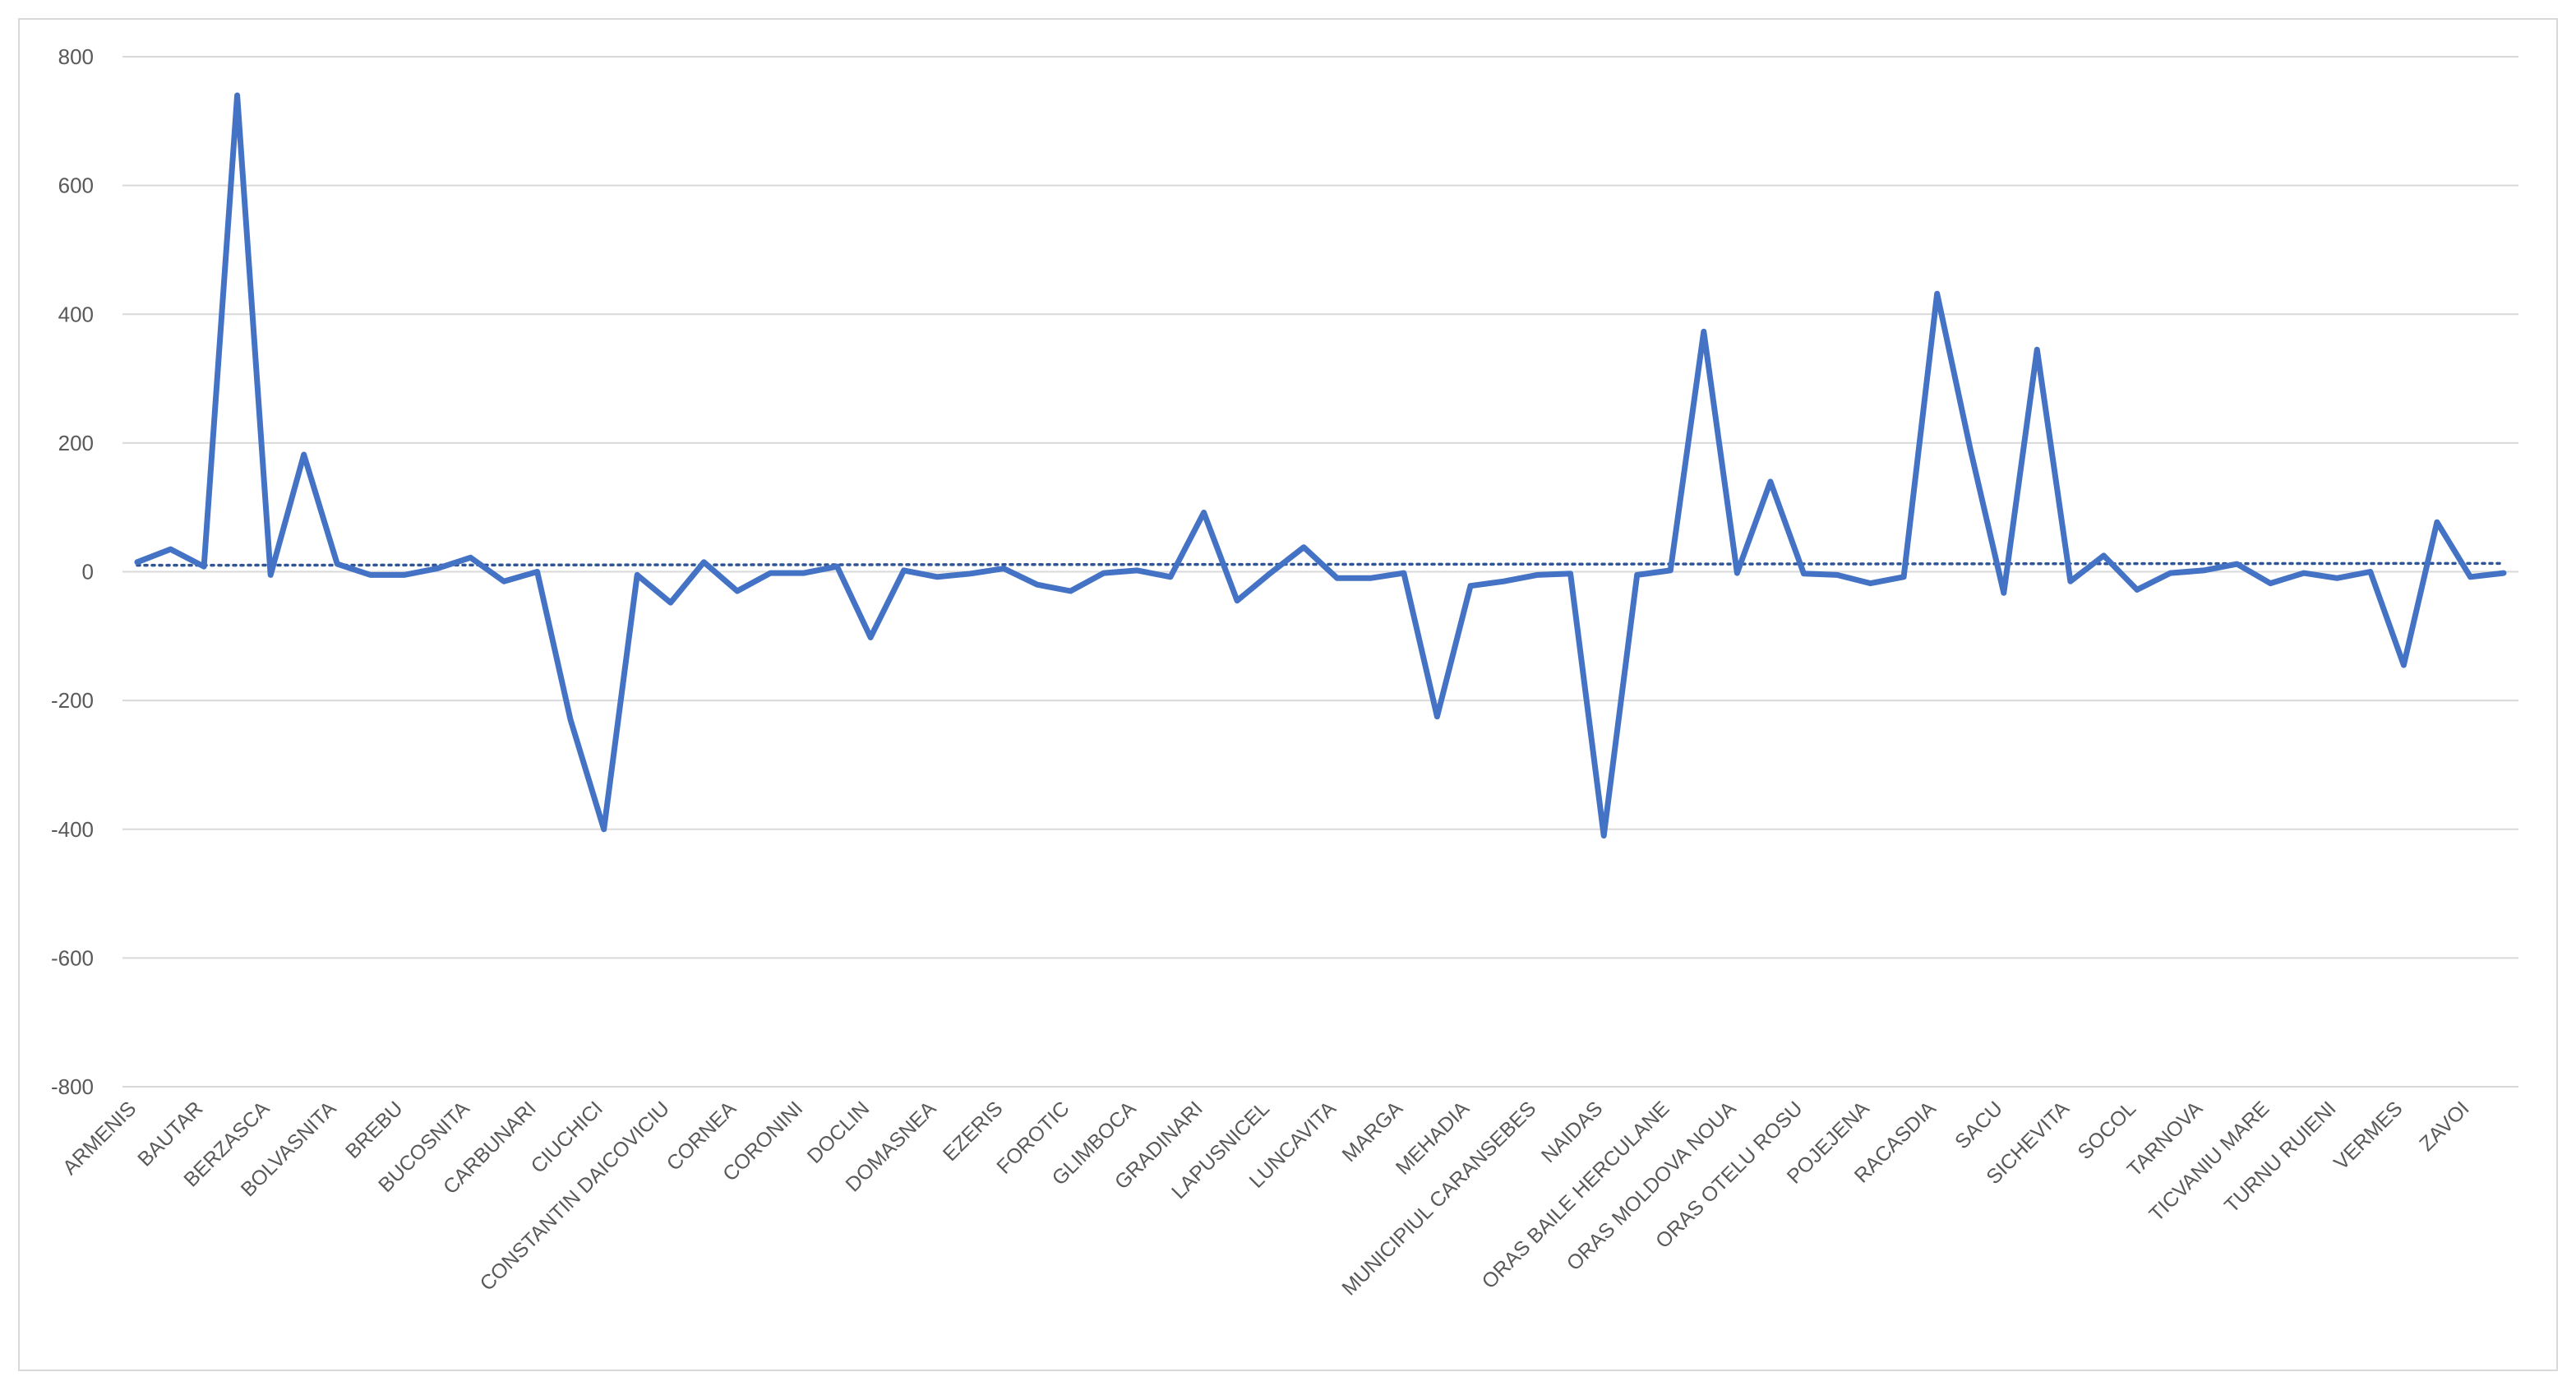  I want to click on y-tick-label: -400, so click(72, 829).